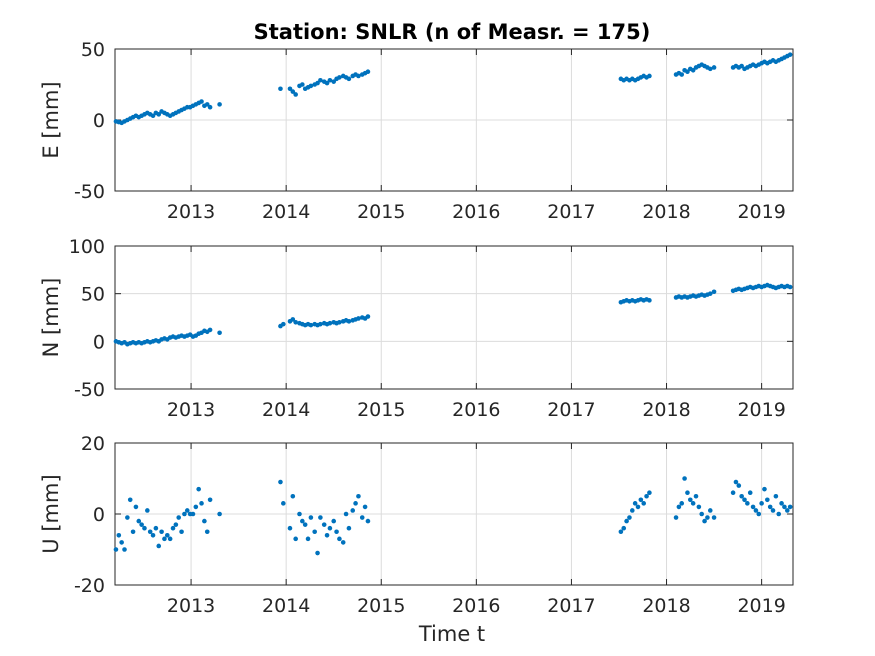 This screenshot has height=656, width=875. What do you see at coordinates (89, 586) in the screenshot?
I see `y-tick-label: -20` at bounding box center [89, 586].